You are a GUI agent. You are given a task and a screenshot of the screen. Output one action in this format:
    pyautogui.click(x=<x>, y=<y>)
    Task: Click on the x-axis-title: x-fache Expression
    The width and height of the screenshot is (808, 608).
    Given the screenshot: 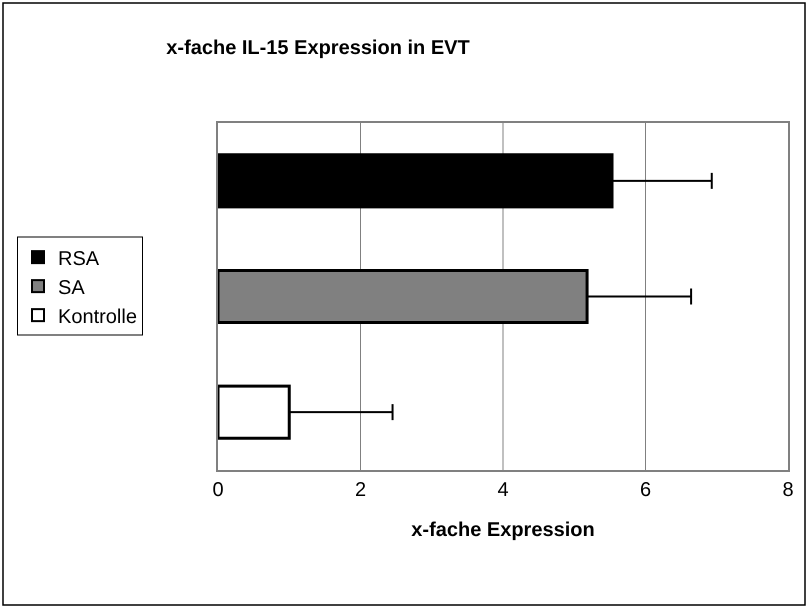 What is the action you would take?
    pyautogui.click(x=503, y=530)
    